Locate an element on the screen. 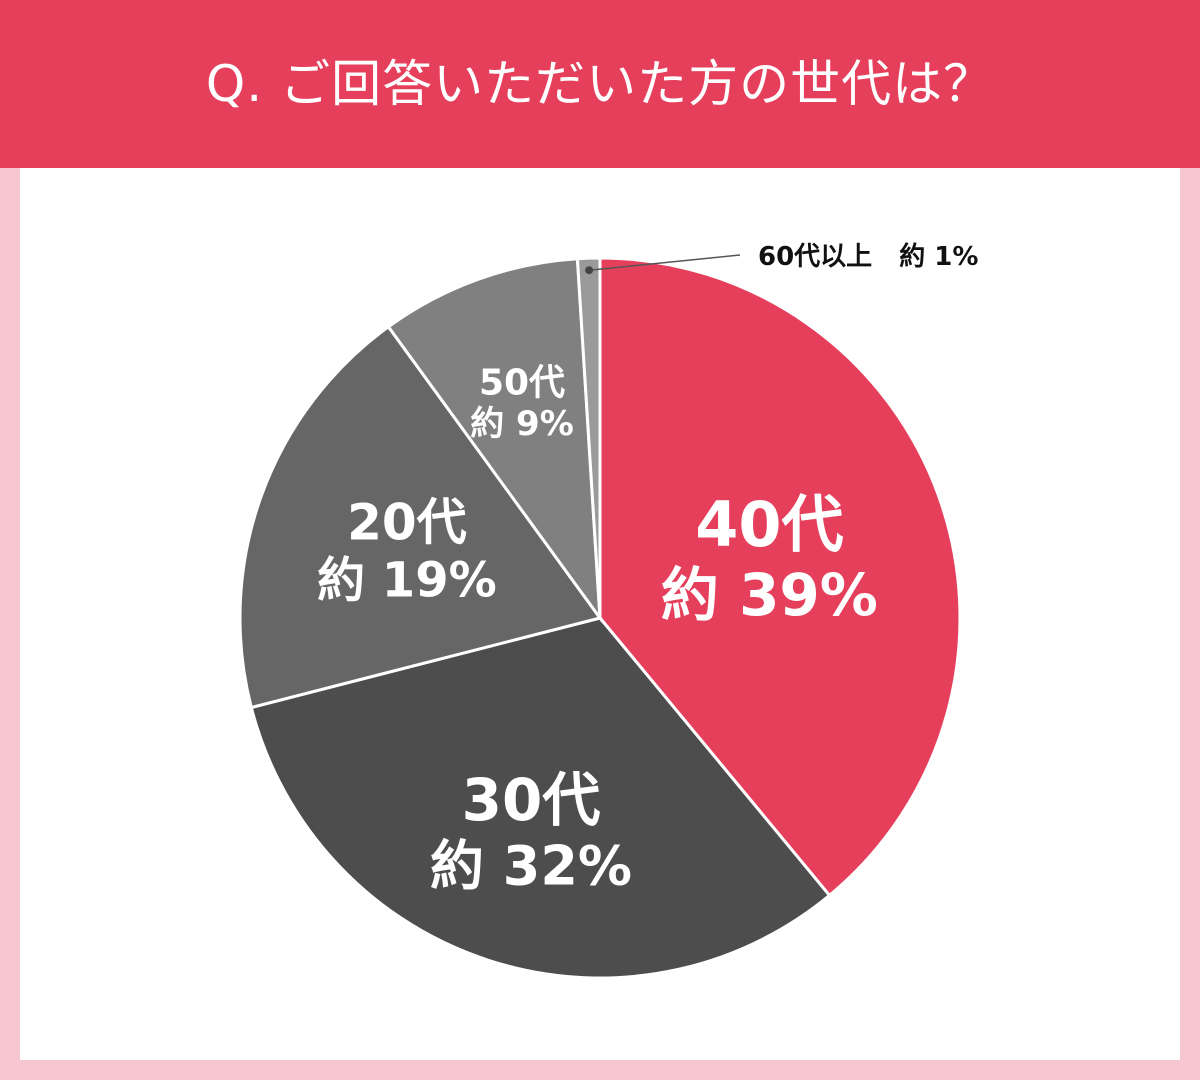 Image resolution: width=1200 pixels, height=1080 pixels. slice-label-value-2: 約 32% is located at coordinates (531, 865).